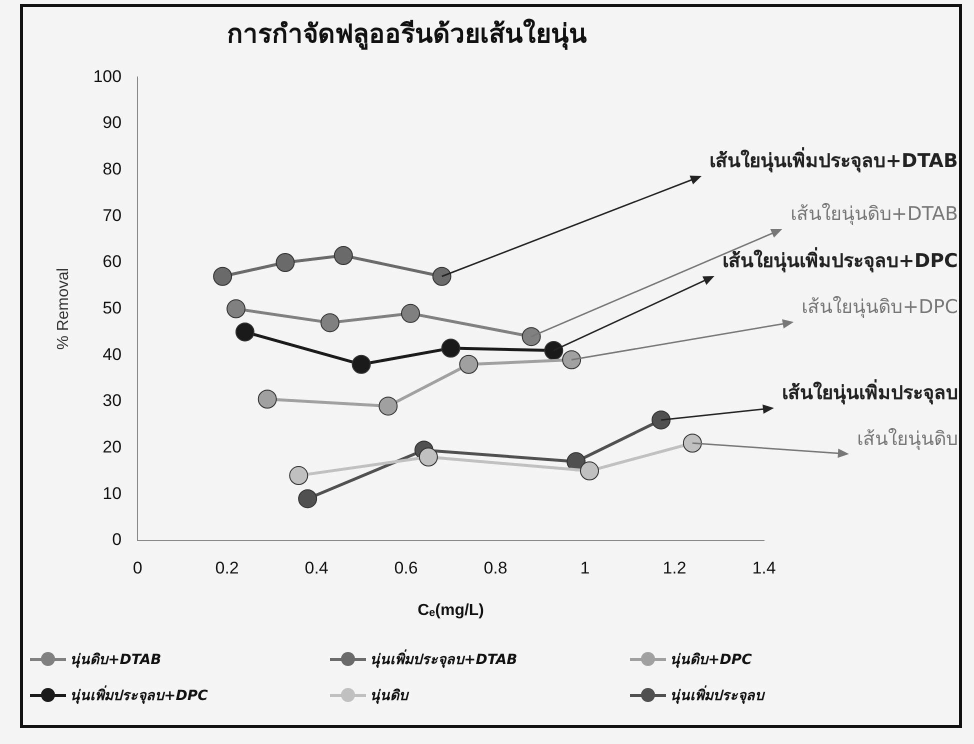 Image resolution: width=974 pixels, height=744 pixels. I want to click on y-axis-title: % Removal, so click(63, 309).